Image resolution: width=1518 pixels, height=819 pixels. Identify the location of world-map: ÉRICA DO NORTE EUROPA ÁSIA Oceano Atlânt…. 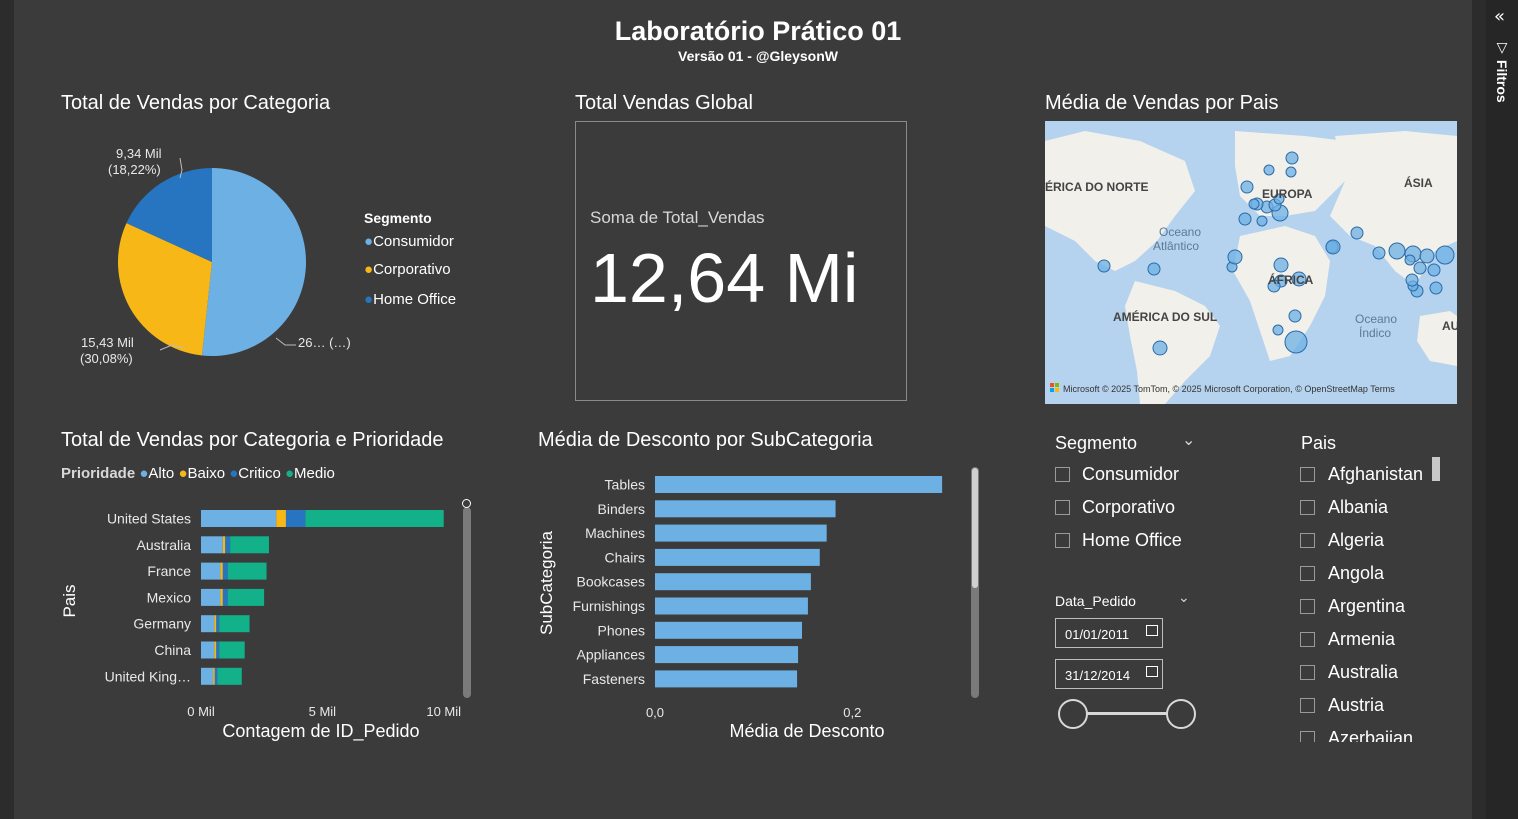
(1251, 262).